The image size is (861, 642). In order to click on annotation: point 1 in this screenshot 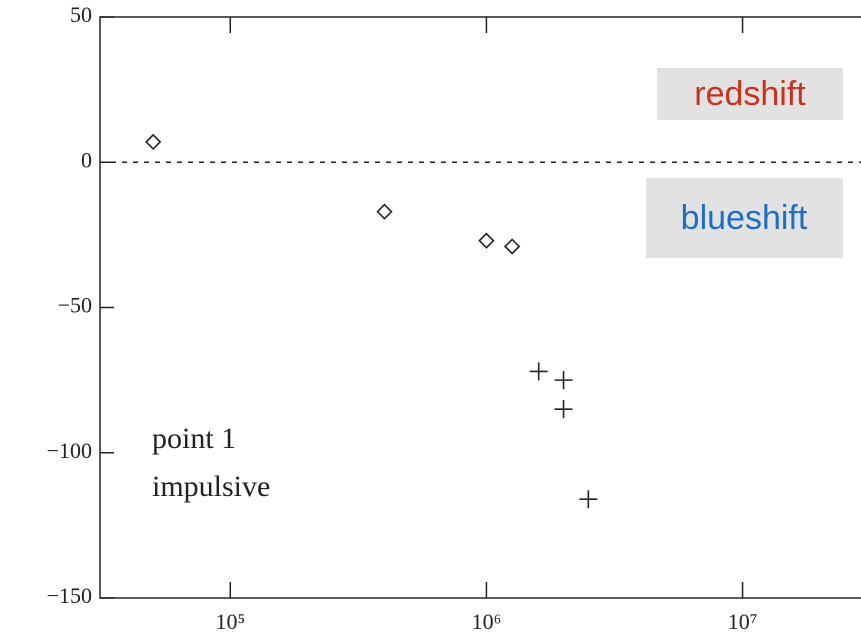, I will do `click(194, 438)`.